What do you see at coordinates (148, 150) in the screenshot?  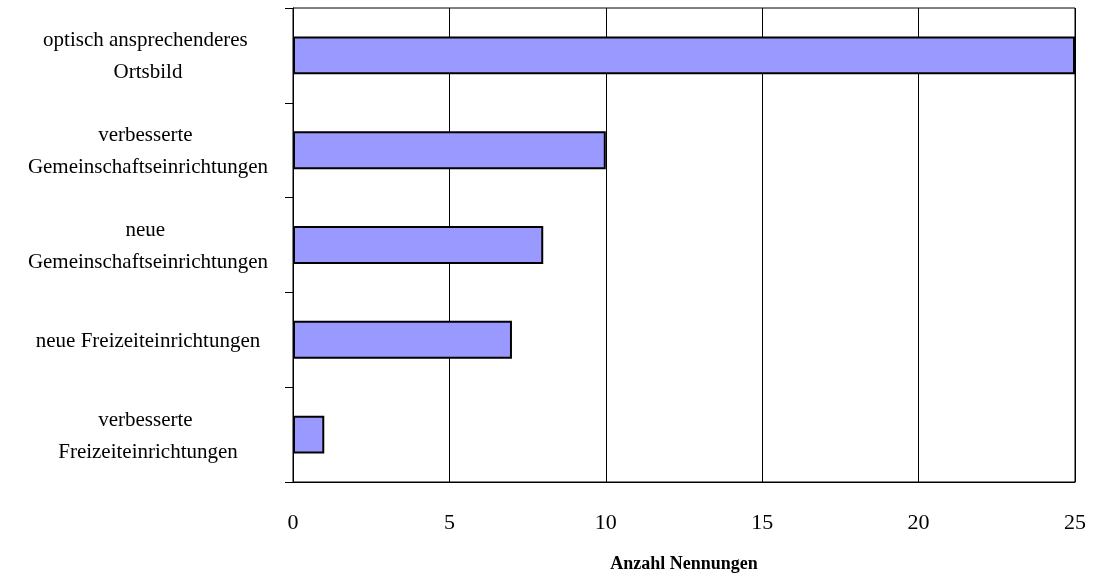 I see `y-tick-label: verbesserte Gemeinschaftseinrichtungen` at bounding box center [148, 150].